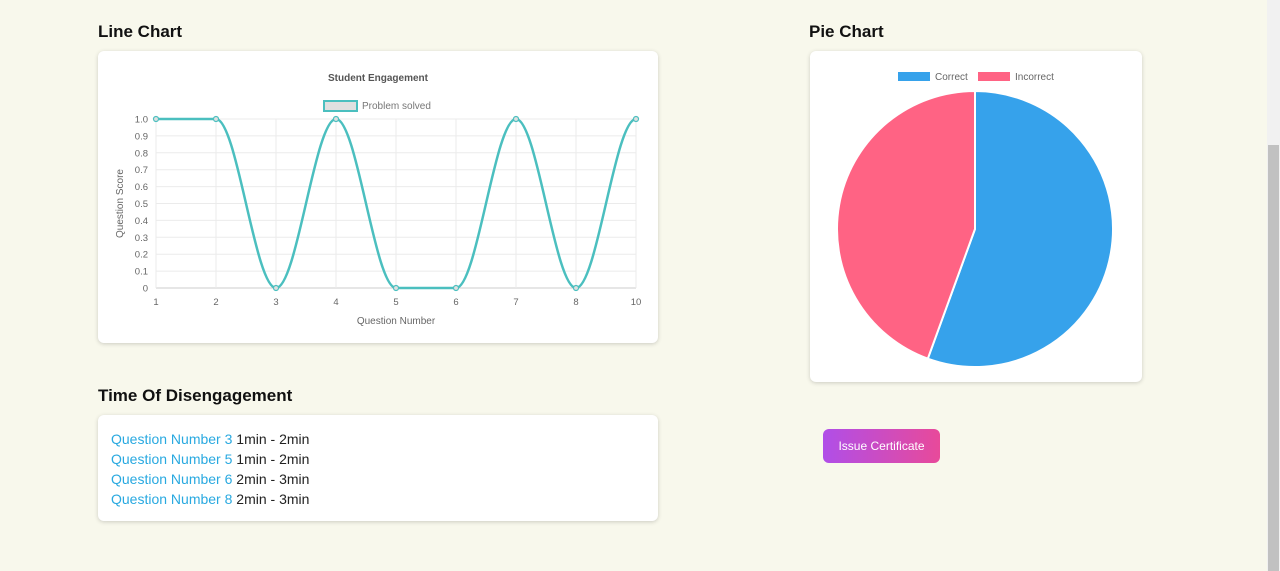  I want to click on y-tick-label: 0.9, so click(141, 136).